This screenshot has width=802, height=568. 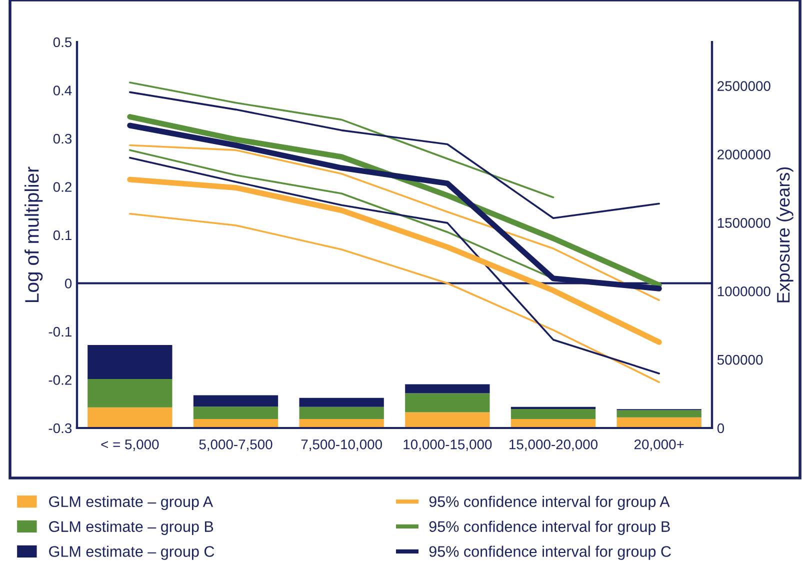 I want to click on y-tick-label: -0.3, so click(x=60, y=428).